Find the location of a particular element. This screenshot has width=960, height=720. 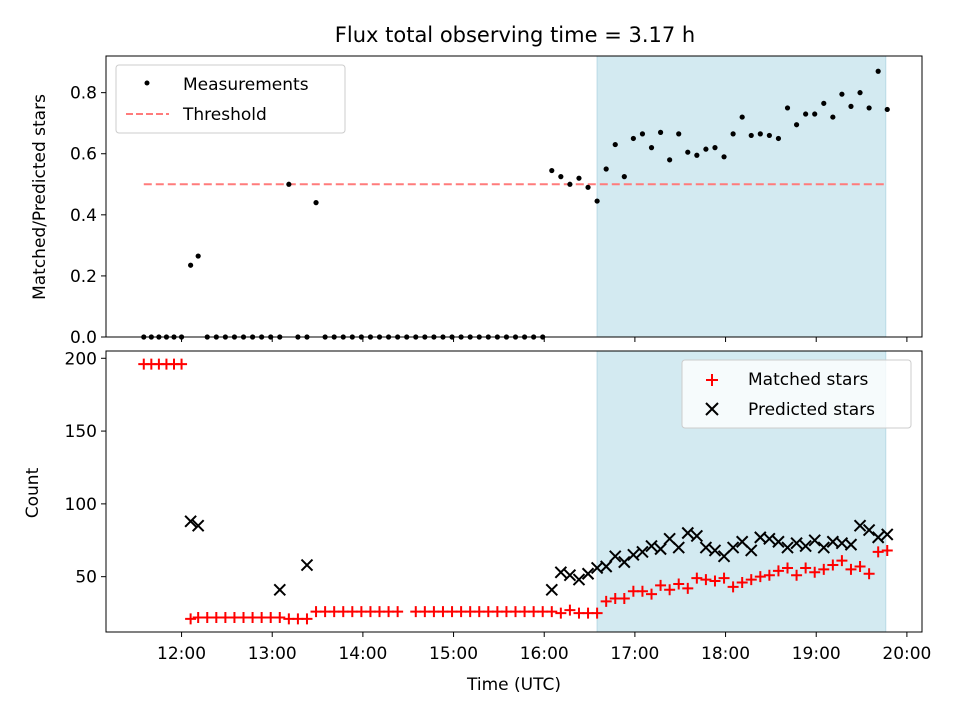

legend-predicted-label: Predicted stars is located at coordinates (811, 410).